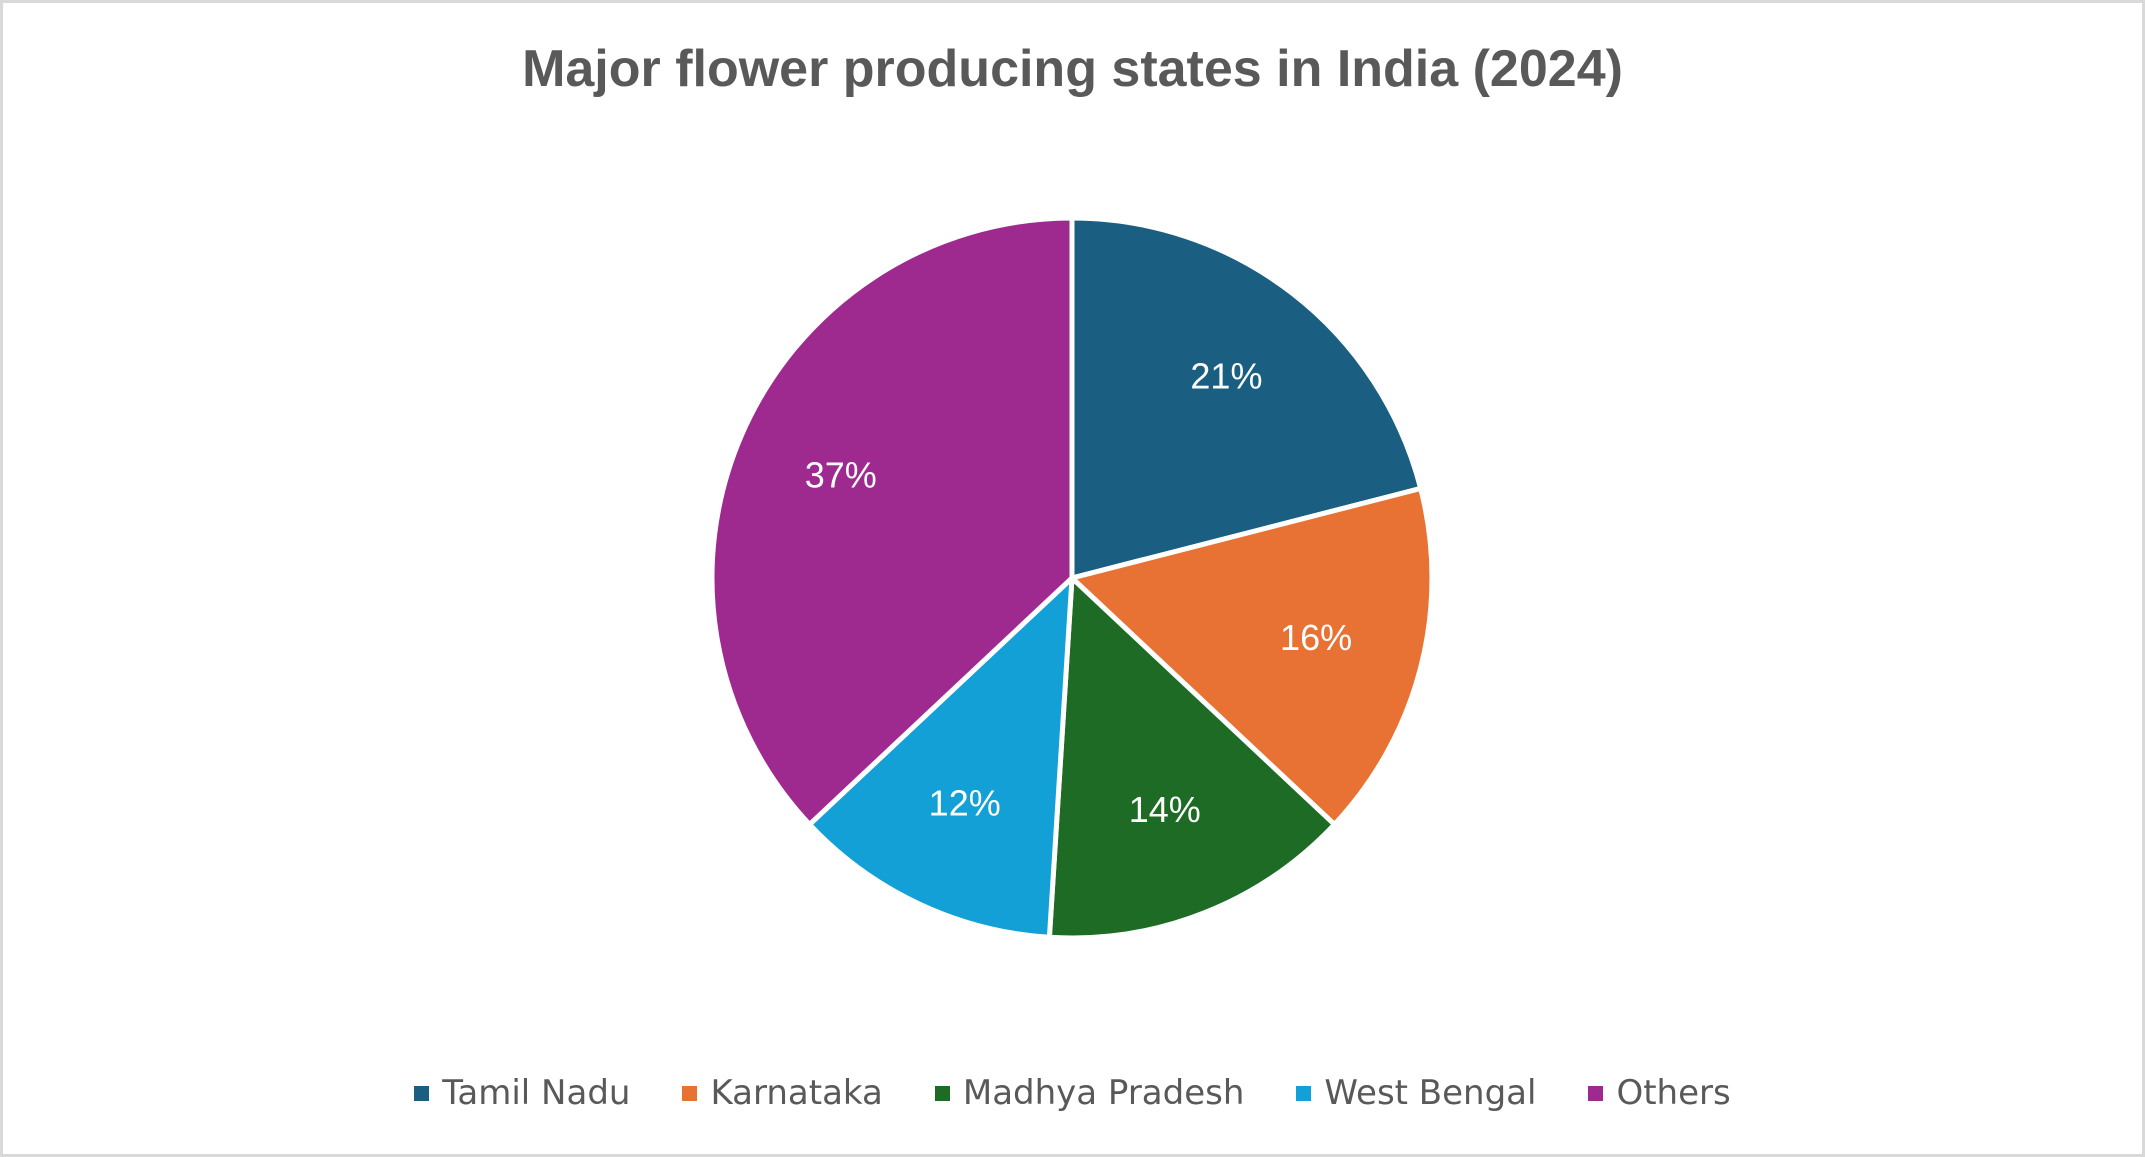  What do you see at coordinates (1316, 637) in the screenshot?
I see `data-label-karnataka: 16%` at bounding box center [1316, 637].